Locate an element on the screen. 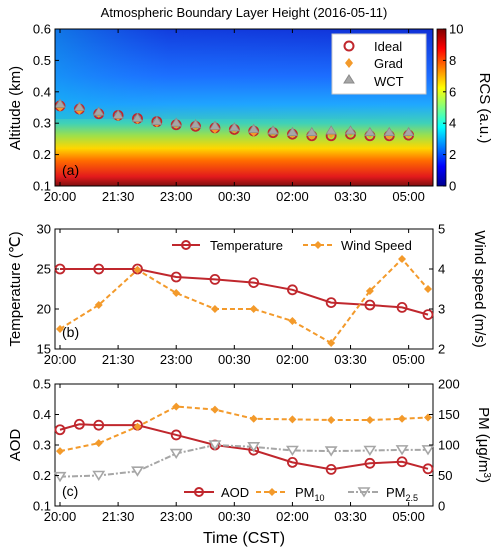 The height and width of the screenshot is (550, 491). legend-temperature-marker is located at coordinates (186, 245).